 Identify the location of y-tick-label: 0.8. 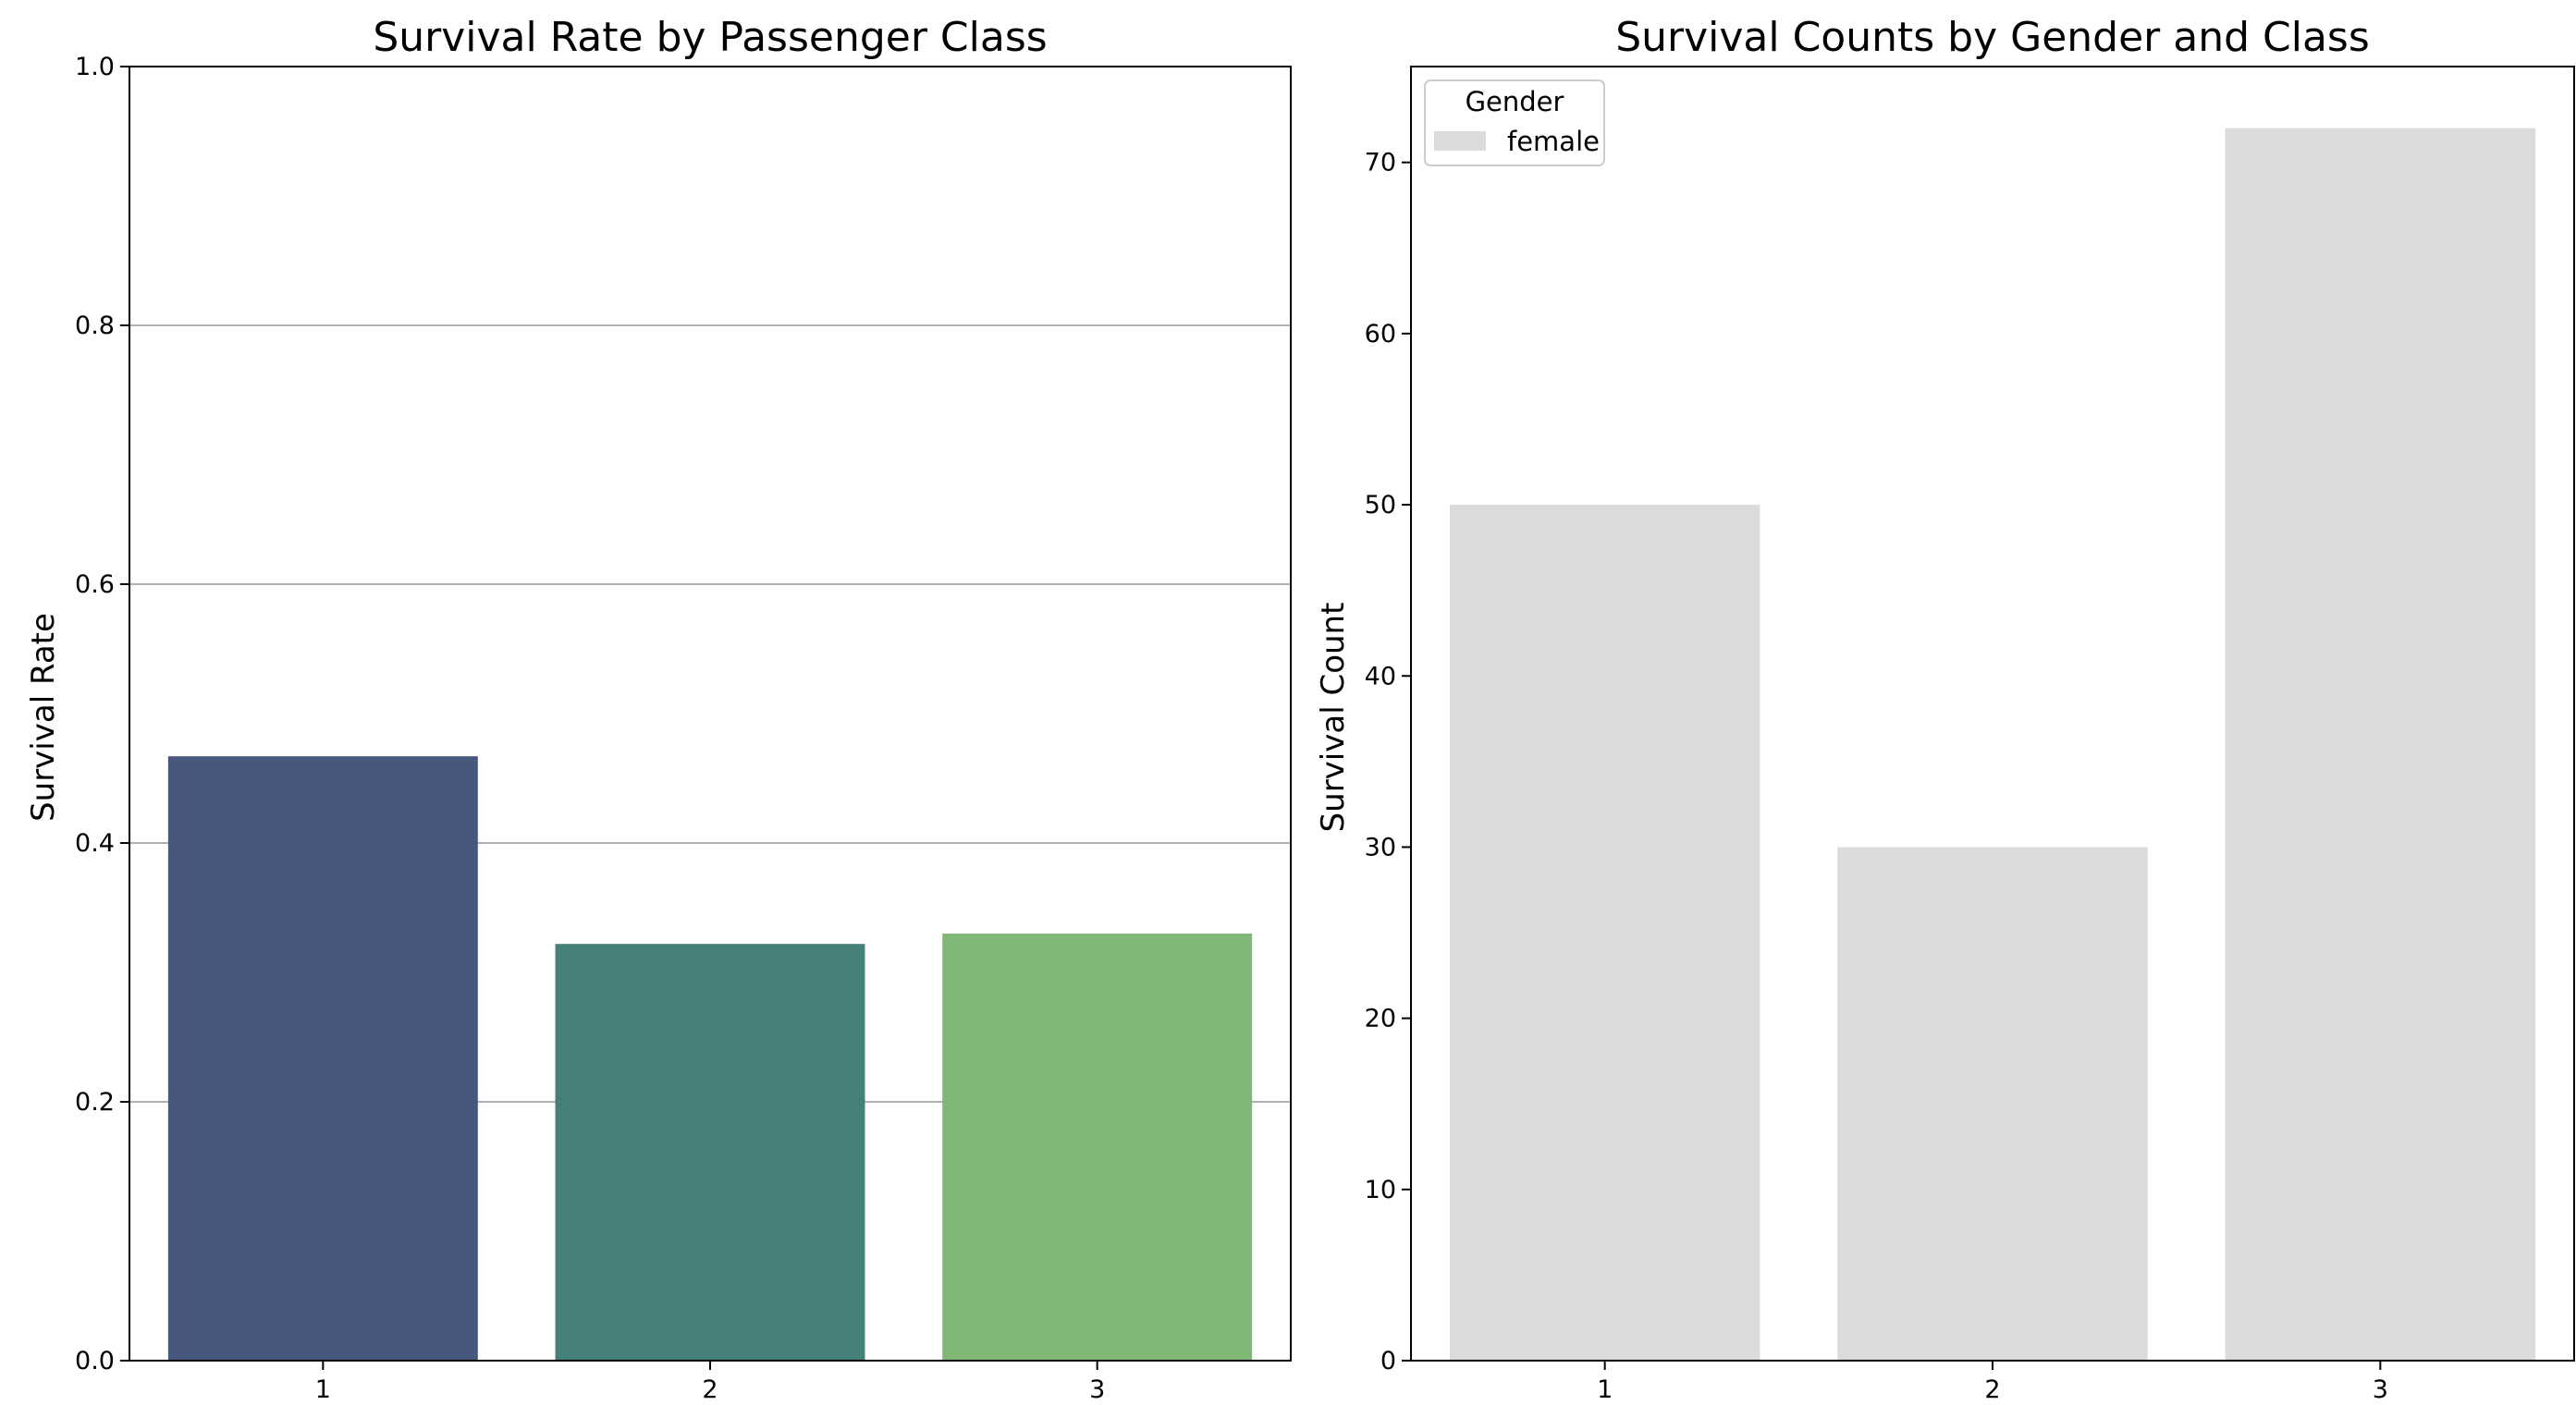
(95, 326).